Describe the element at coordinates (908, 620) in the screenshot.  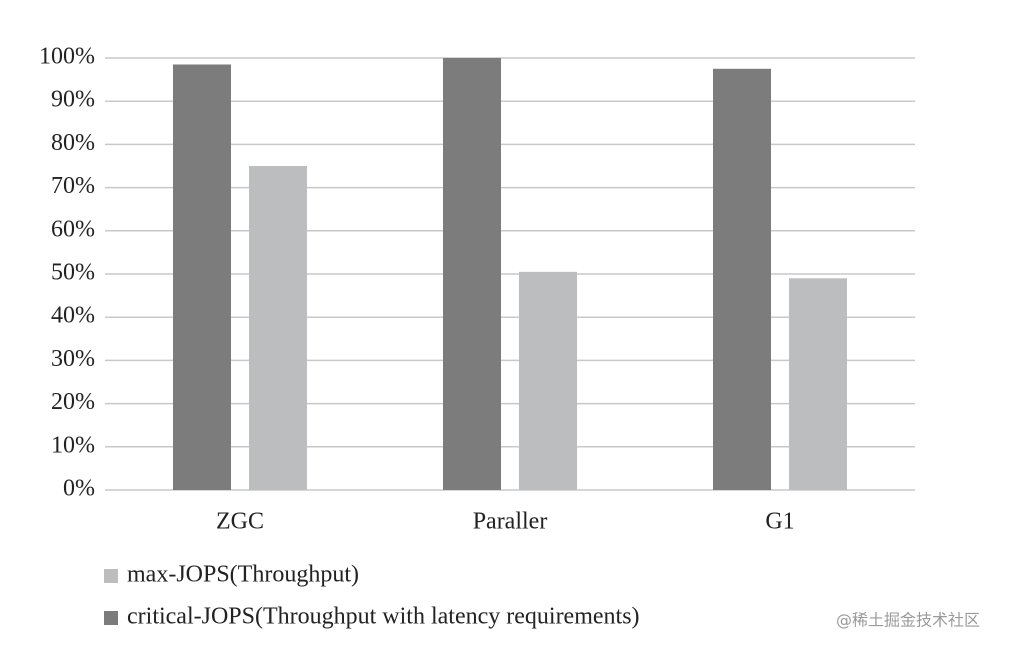
I see `watermark: @稀土掘金技术社区` at that location.